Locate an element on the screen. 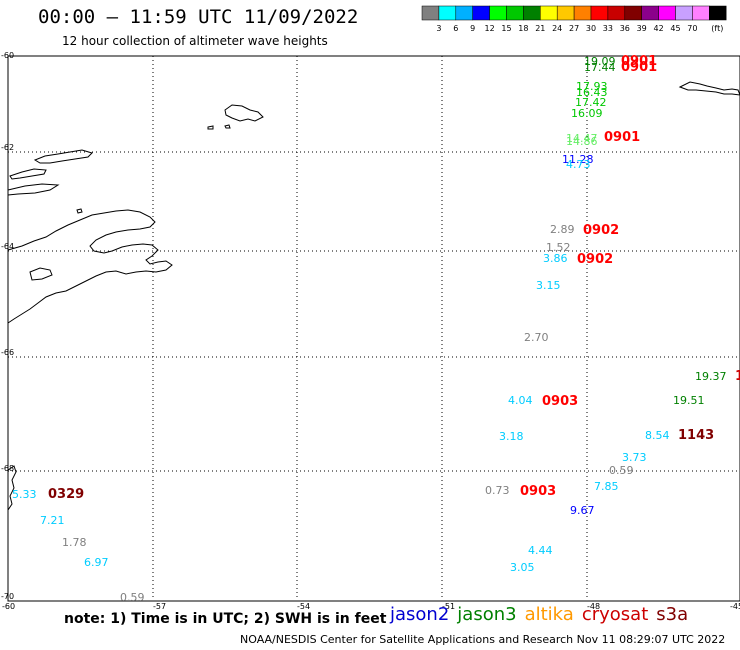 The width and height of the screenshot is (740, 650). wave-height-value: 14.47 is located at coordinates (582, 138).